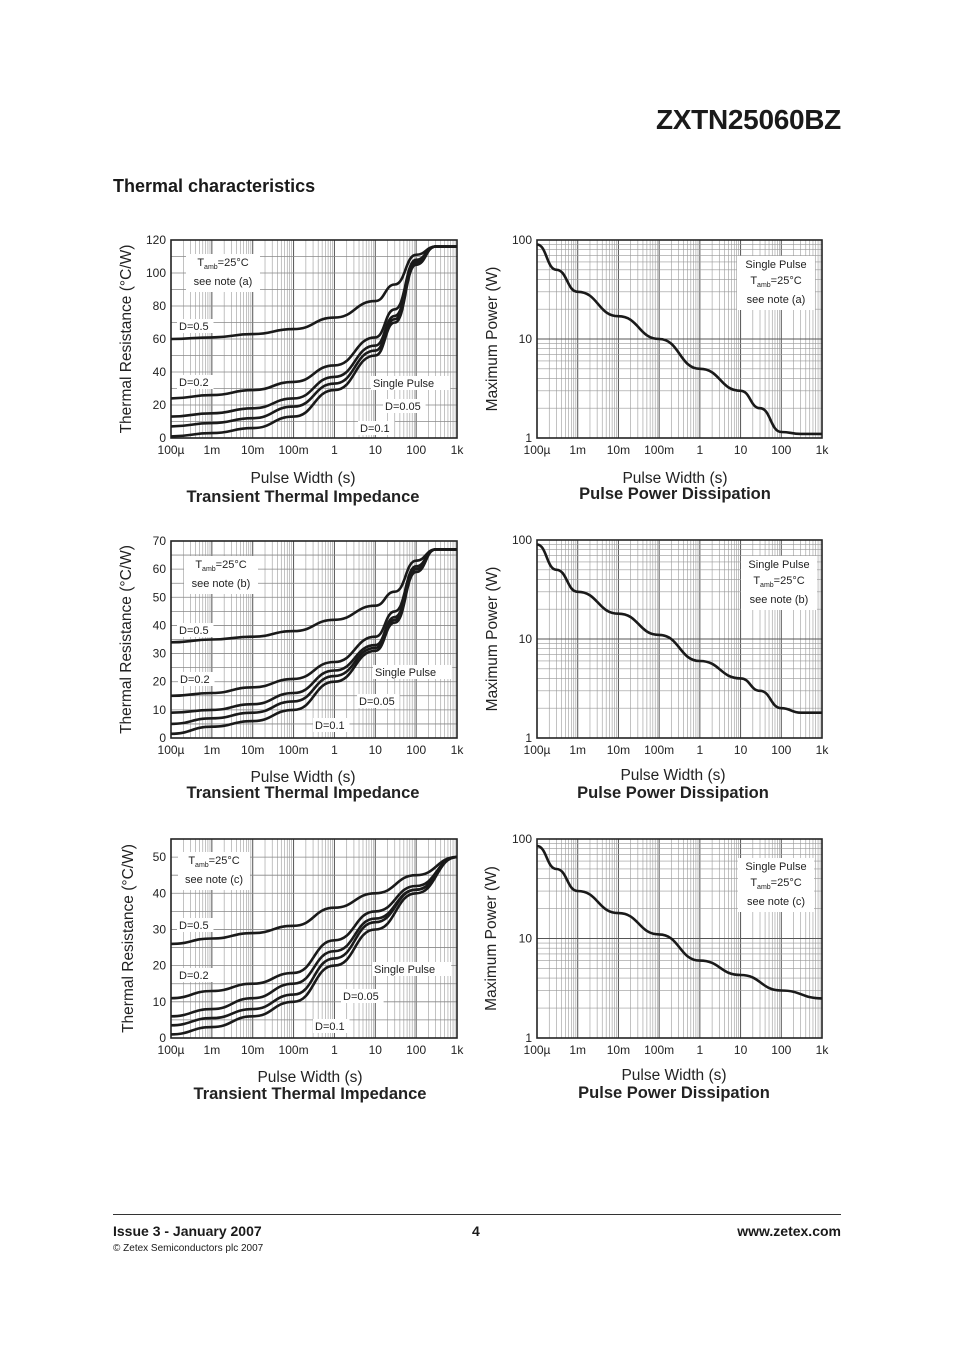  What do you see at coordinates (194, 383) in the screenshot?
I see `curve-label: D=0.2` at bounding box center [194, 383].